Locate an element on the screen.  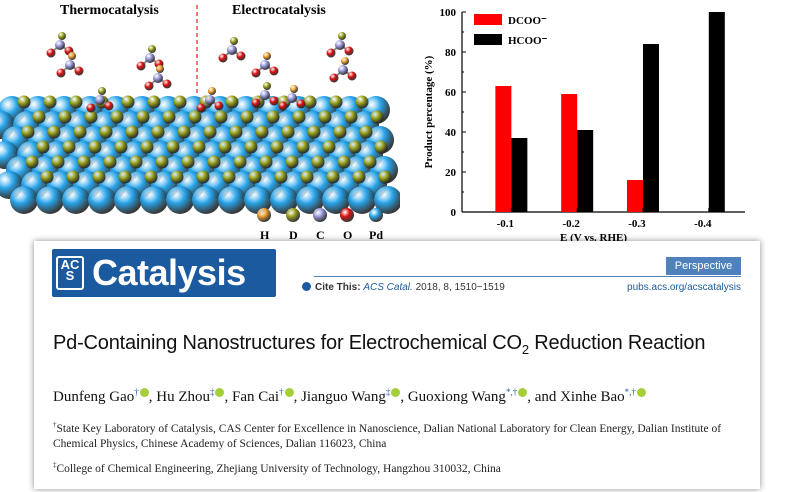
electrocatalysis-title: Electrocatalysis is located at coordinates (279, 10).